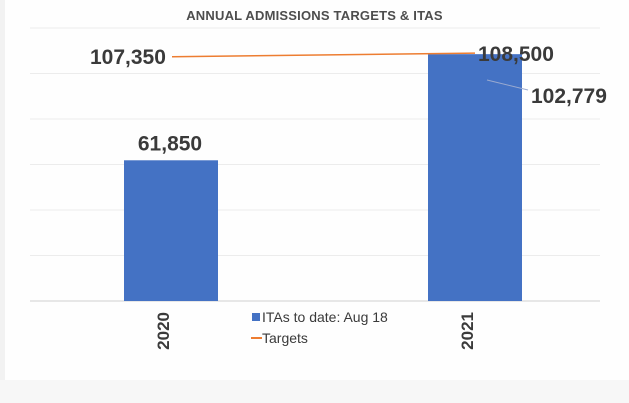  I want to click on data-label-2020-target: 107,350, so click(128, 57).